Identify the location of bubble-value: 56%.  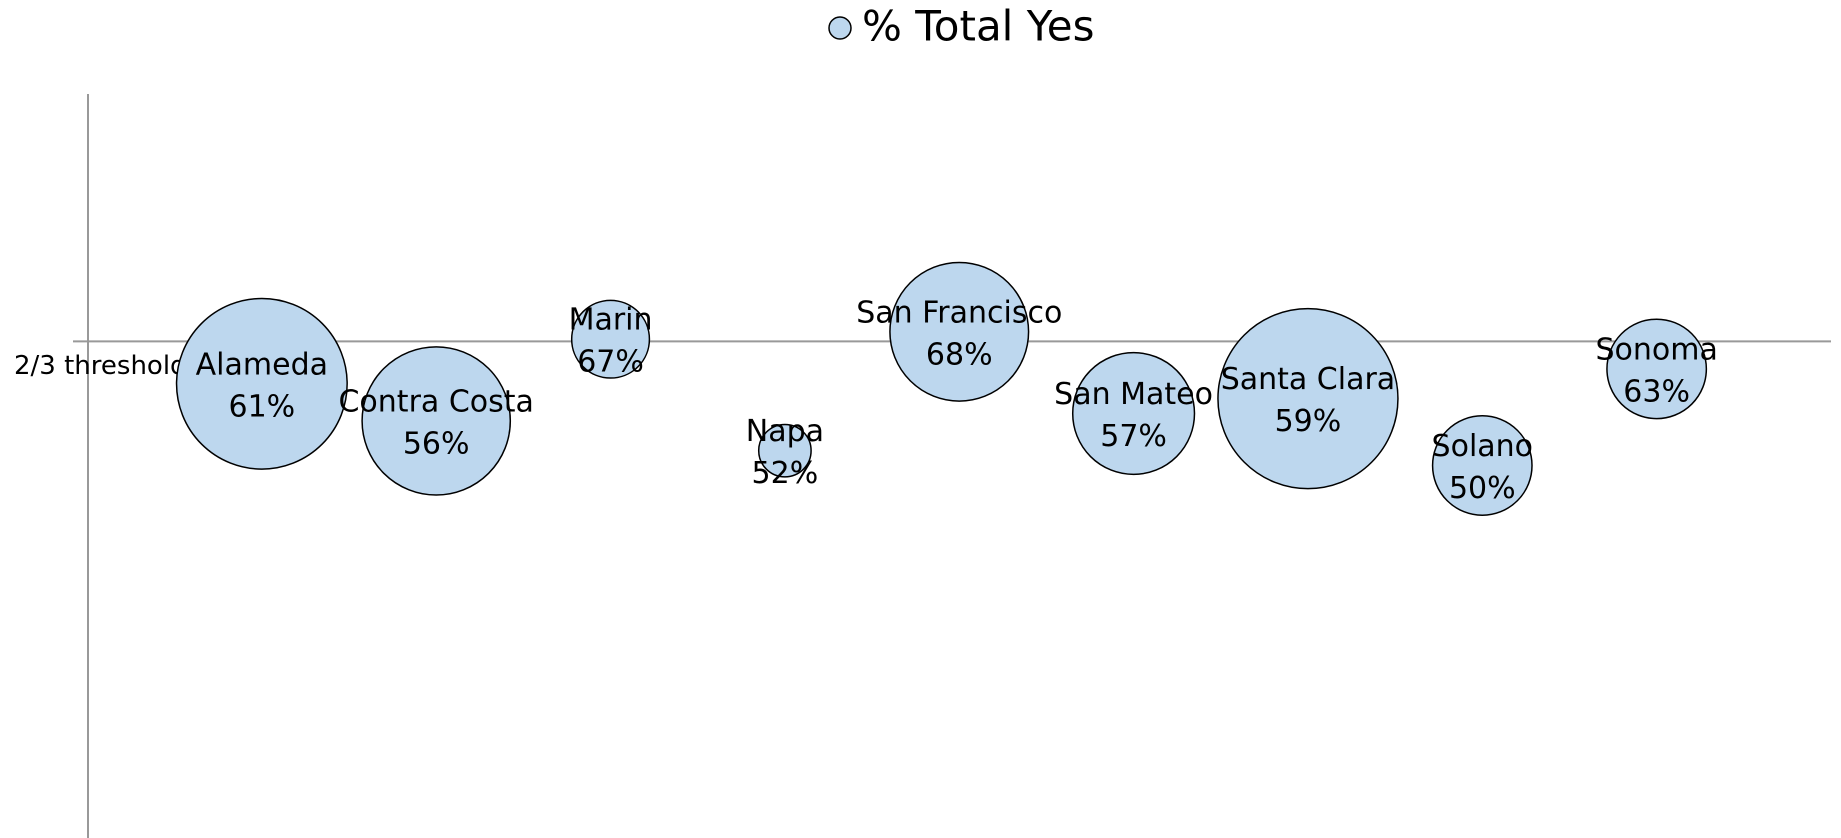
(436, 443).